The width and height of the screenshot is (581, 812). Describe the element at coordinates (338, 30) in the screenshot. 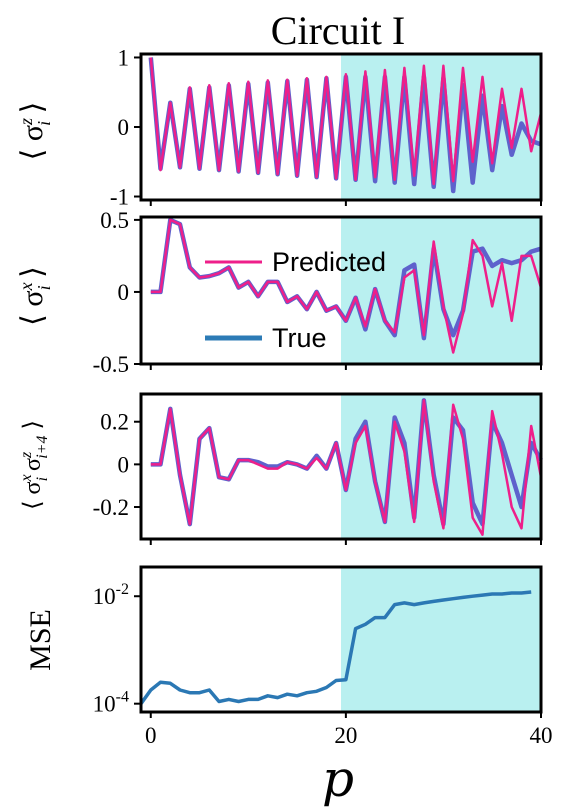

I see `figure-title: Circuit I` at that location.